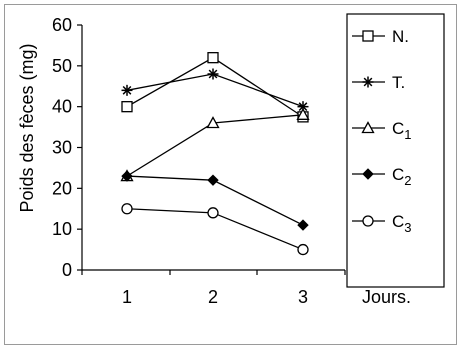  I want to click on y-tick-label: 40, so click(62, 107).